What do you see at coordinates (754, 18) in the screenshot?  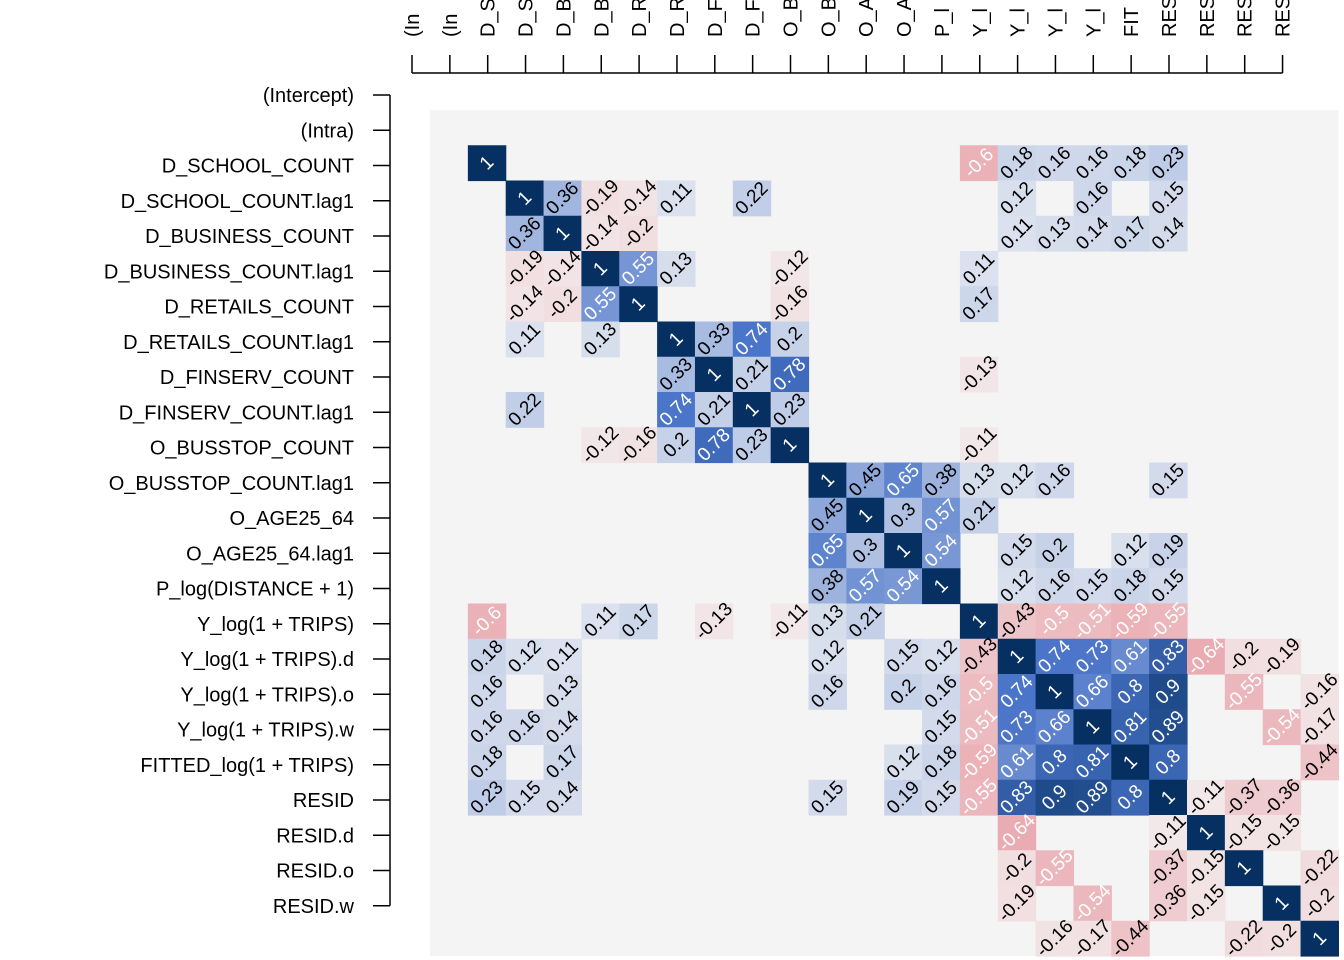 I see `top-axis-tick-label: D_F` at bounding box center [754, 18].